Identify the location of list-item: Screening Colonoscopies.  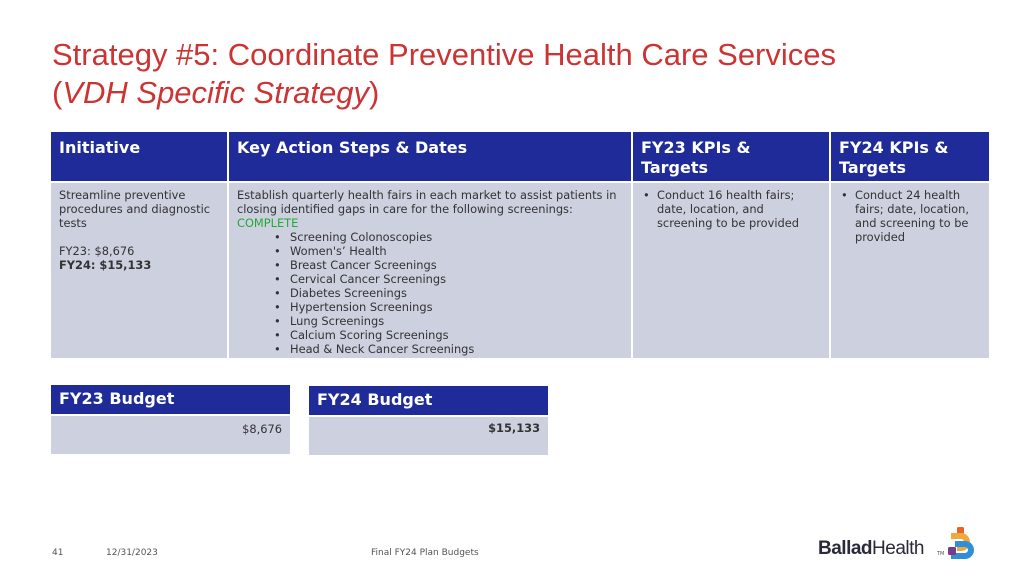
(448, 237).